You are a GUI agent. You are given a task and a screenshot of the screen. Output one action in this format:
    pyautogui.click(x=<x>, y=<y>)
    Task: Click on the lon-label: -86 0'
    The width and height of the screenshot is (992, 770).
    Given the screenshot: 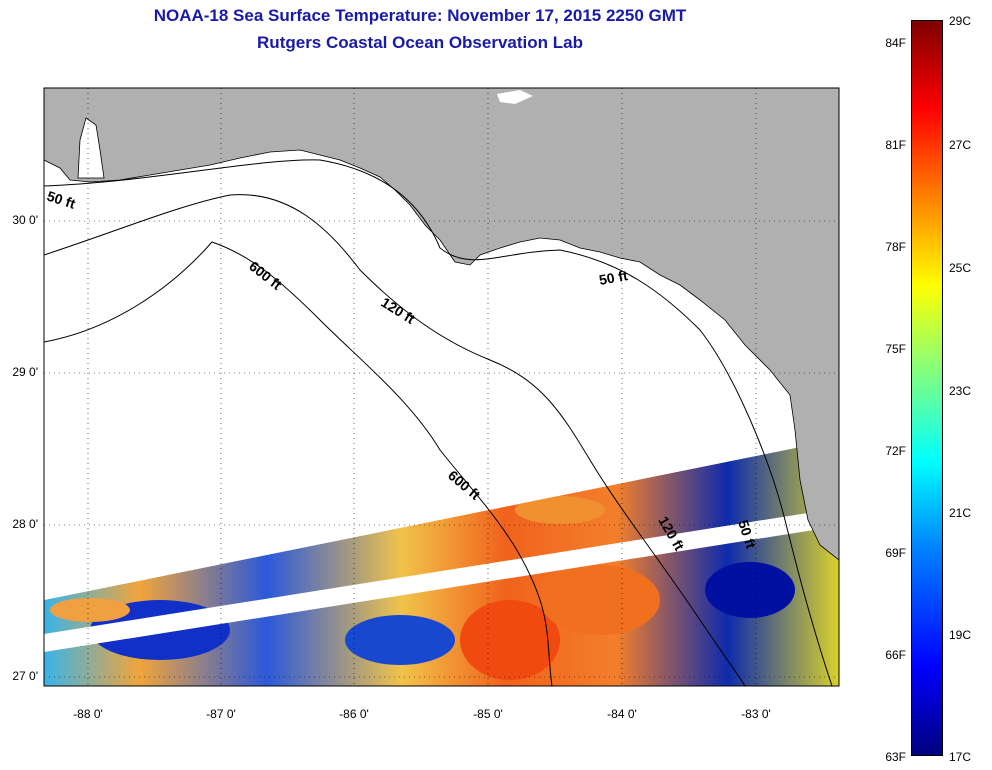 What is the action you would take?
    pyautogui.click(x=354, y=714)
    